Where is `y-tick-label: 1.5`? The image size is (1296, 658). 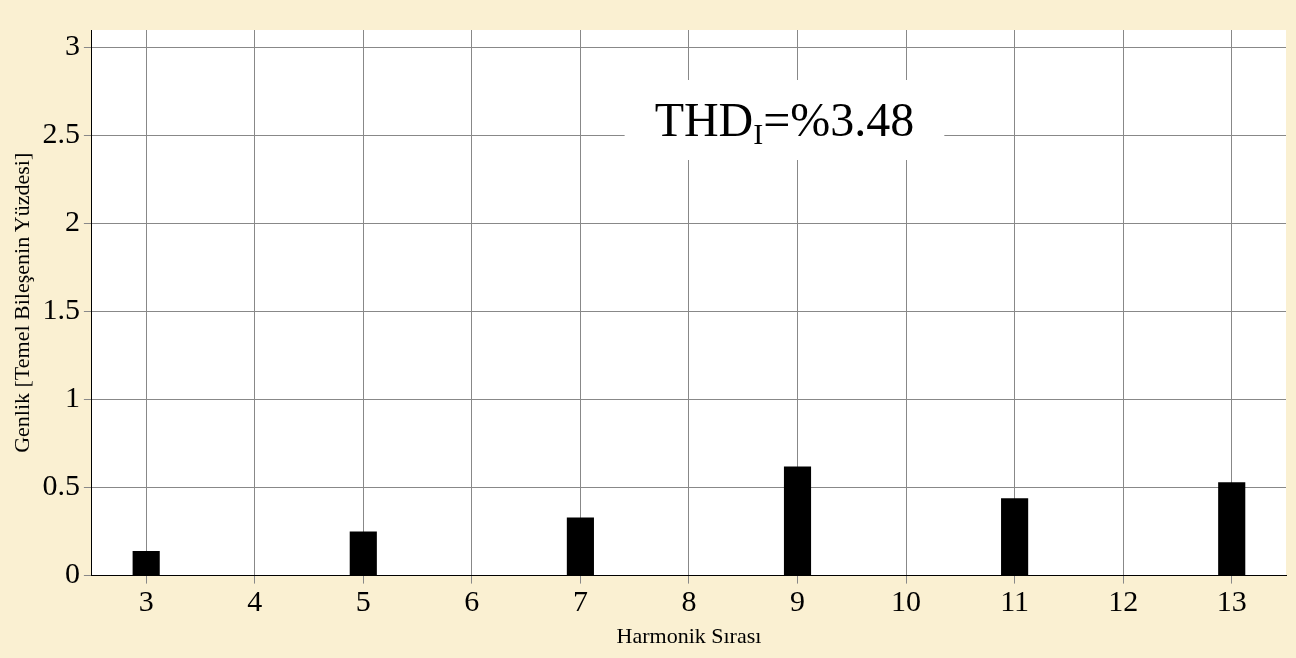
y-tick-label: 1.5 is located at coordinates (61, 309).